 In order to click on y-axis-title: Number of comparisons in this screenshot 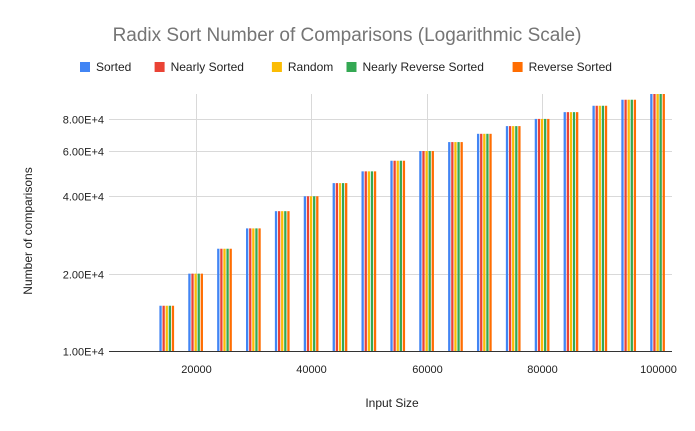, I will do `click(28, 230)`.